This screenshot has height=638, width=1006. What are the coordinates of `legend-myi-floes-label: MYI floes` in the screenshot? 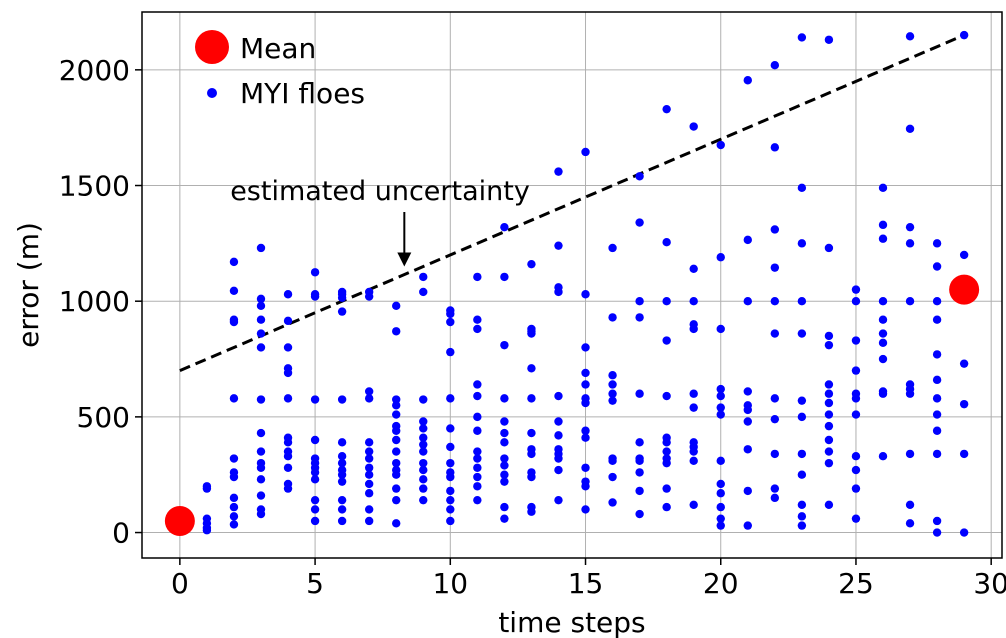 It's located at (302, 93).